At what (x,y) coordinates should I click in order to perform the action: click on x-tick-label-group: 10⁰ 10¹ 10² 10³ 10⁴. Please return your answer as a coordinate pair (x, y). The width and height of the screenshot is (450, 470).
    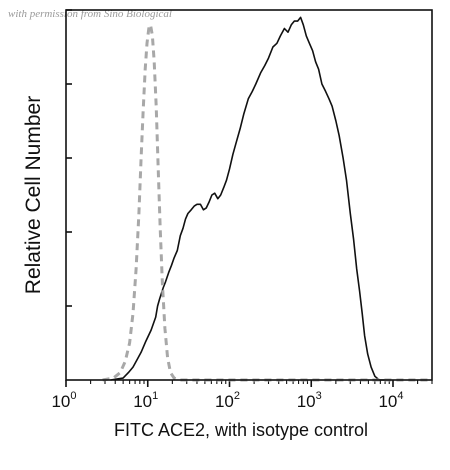
    Looking at the image, I should click on (227, 400).